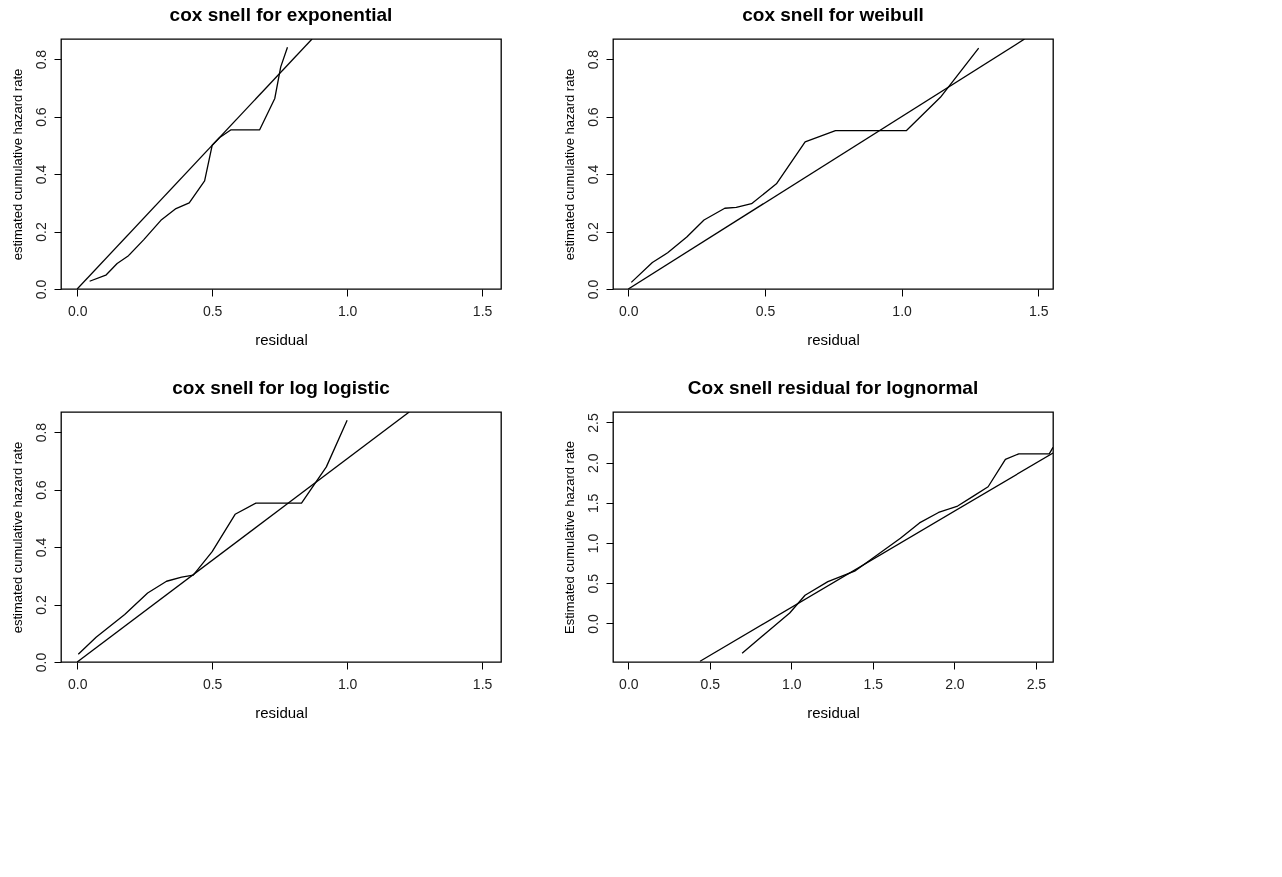 The height and width of the screenshot is (877, 1282). Describe the element at coordinates (592, 583) in the screenshot. I see `y-tick-label: 0.5` at that location.